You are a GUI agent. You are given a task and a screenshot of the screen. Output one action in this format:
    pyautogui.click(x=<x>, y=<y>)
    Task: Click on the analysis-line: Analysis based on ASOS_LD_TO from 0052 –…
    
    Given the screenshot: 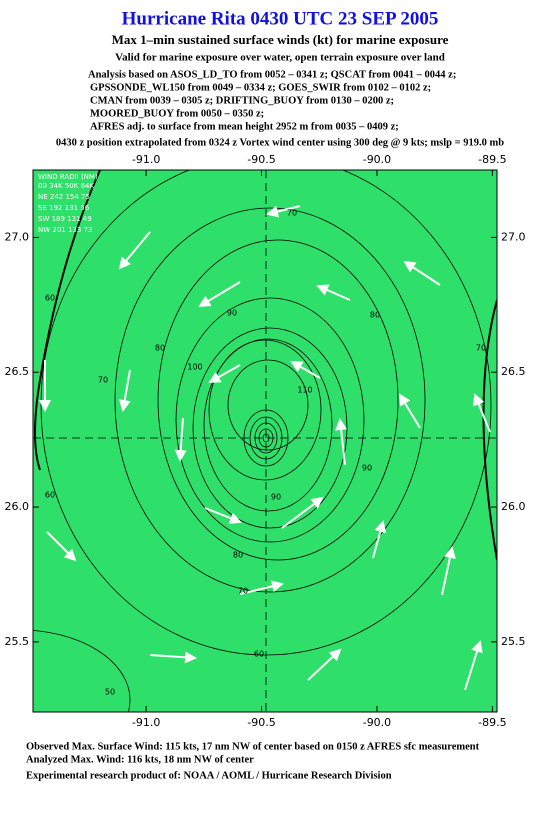 What is the action you would take?
    pyautogui.click(x=272, y=74)
    